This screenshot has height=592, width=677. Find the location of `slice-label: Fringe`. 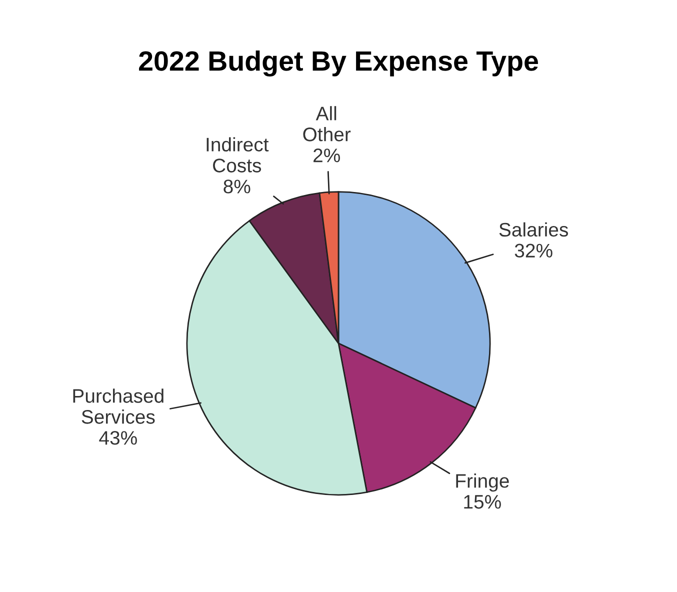

slice-label: Fringe is located at coordinates (482, 483).